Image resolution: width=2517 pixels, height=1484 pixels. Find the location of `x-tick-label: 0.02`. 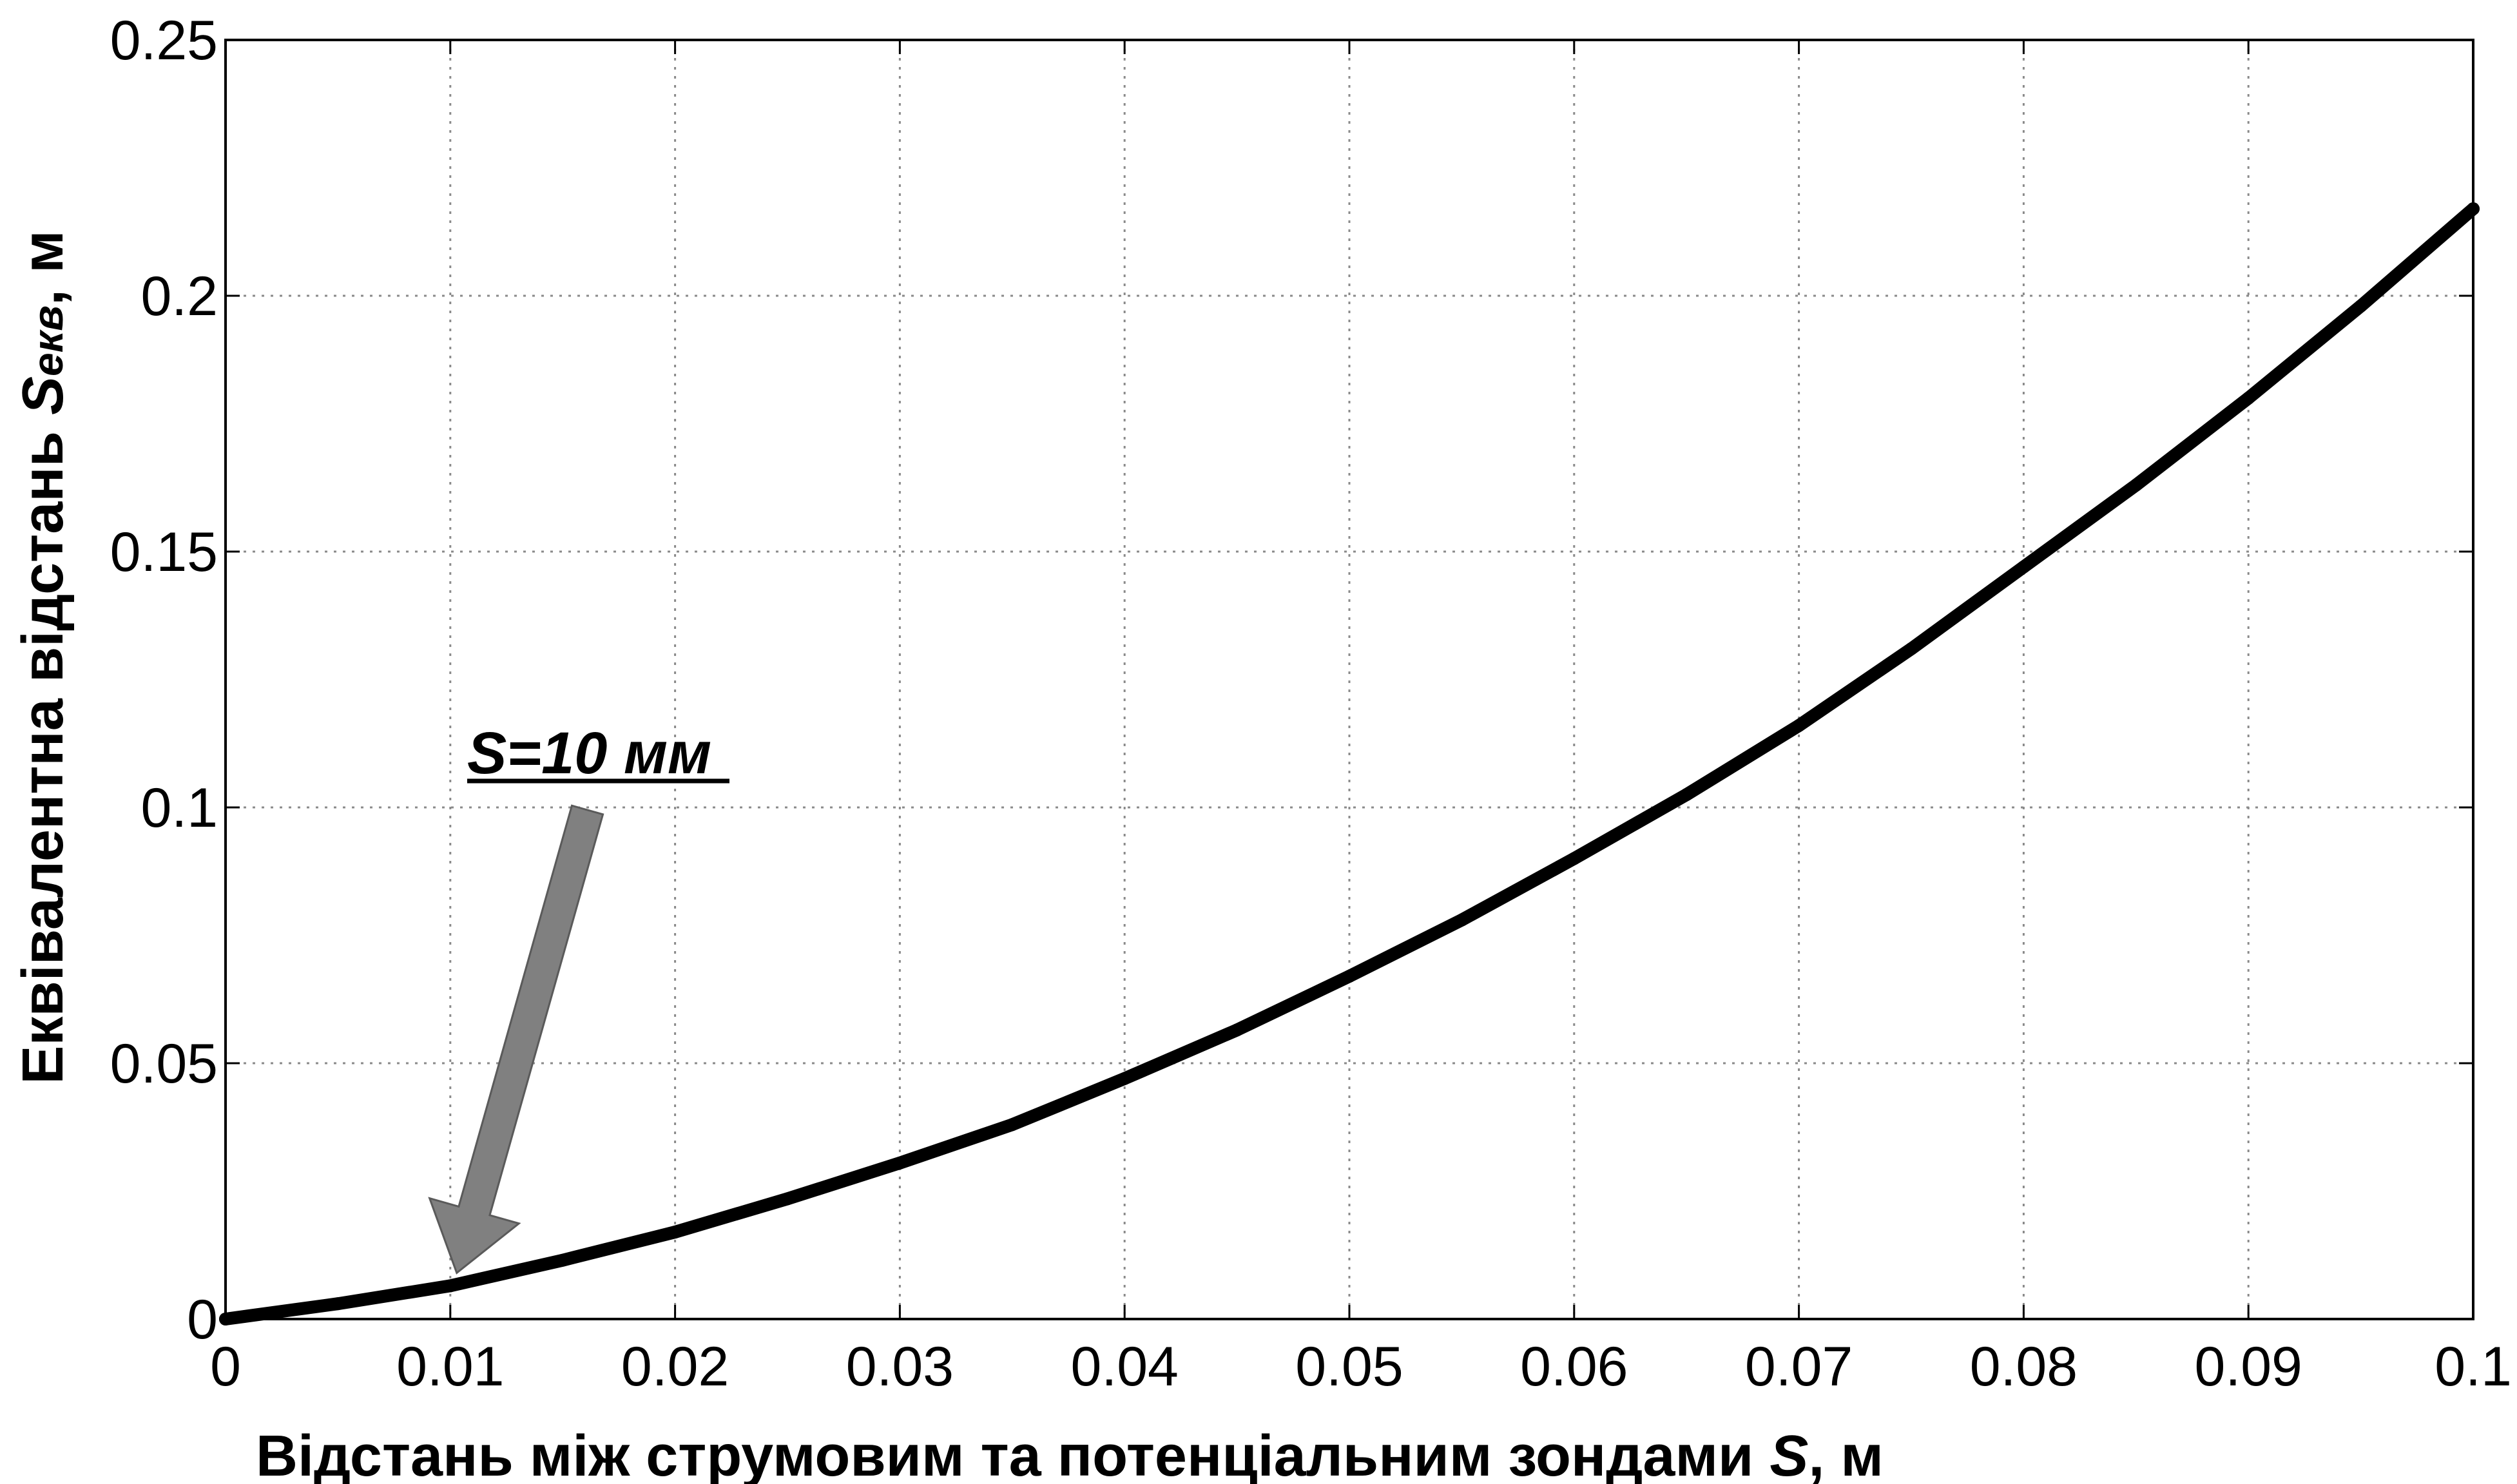

x-tick-label: 0.02 is located at coordinates (675, 1367).